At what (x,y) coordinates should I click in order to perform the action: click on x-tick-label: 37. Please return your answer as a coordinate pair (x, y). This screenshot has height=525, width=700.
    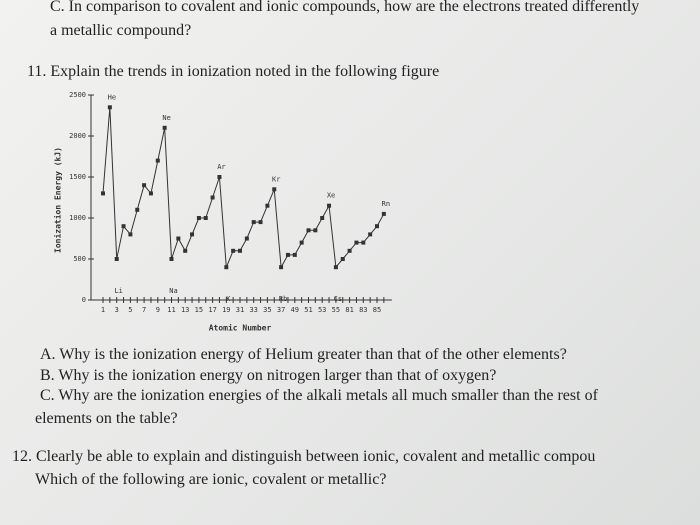
    Looking at the image, I should click on (281, 310).